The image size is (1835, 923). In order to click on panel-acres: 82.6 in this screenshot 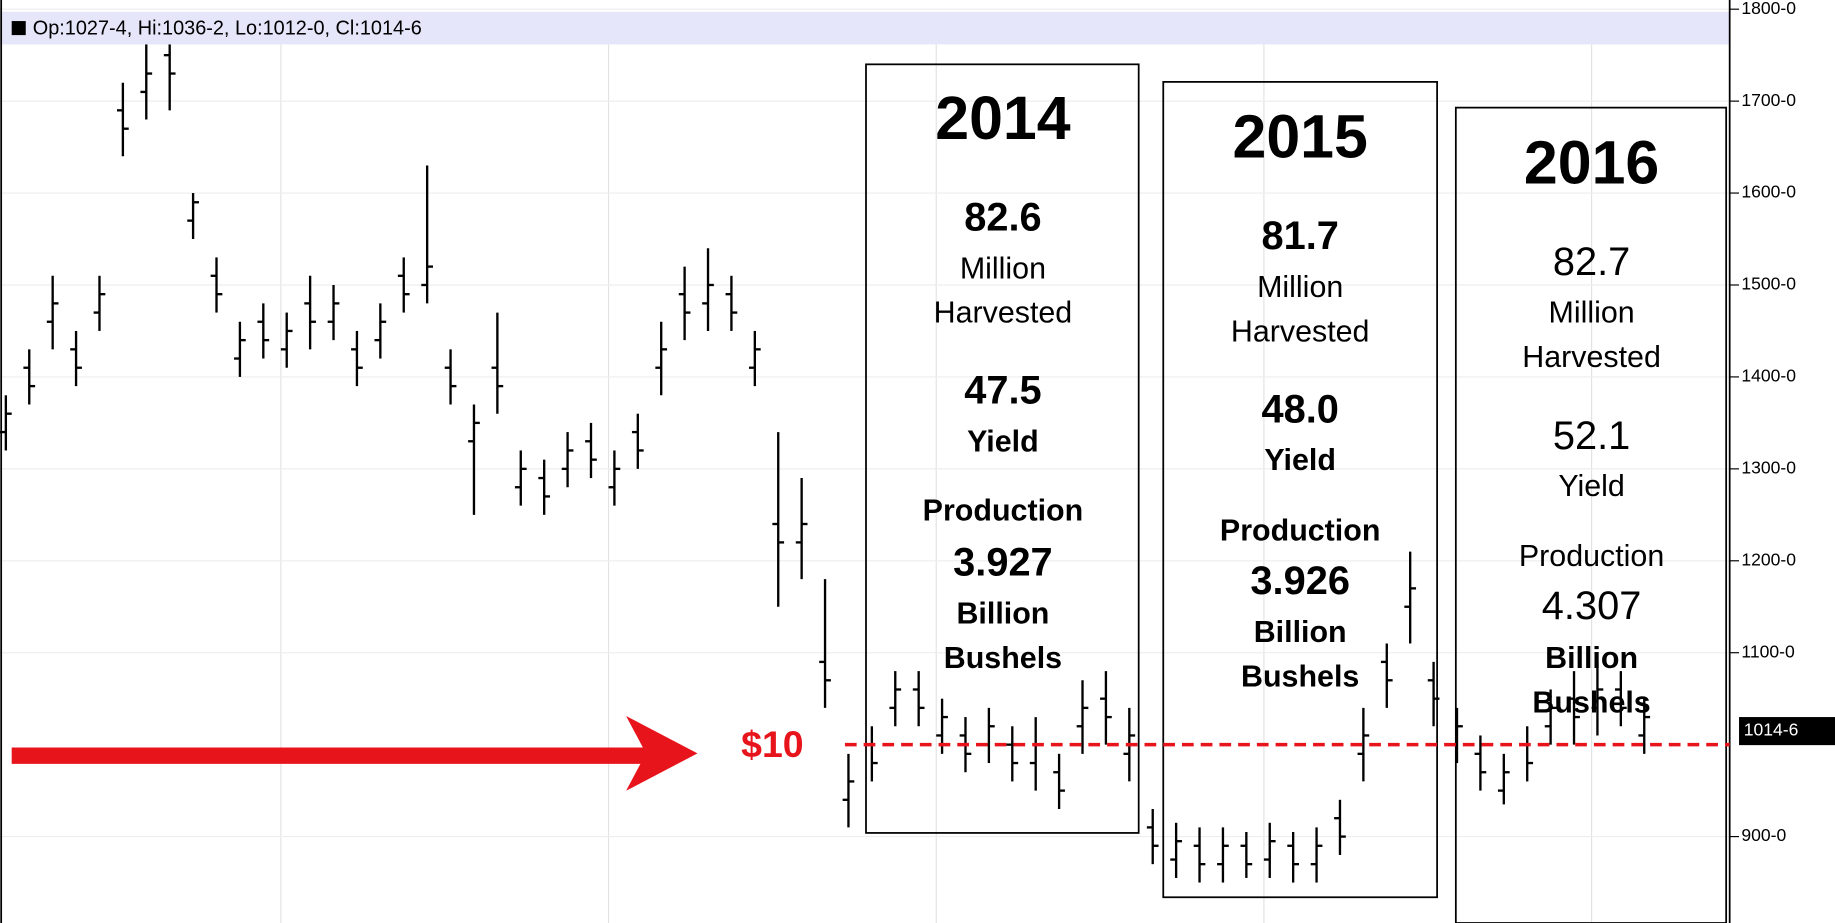, I will do `click(1002, 217)`.